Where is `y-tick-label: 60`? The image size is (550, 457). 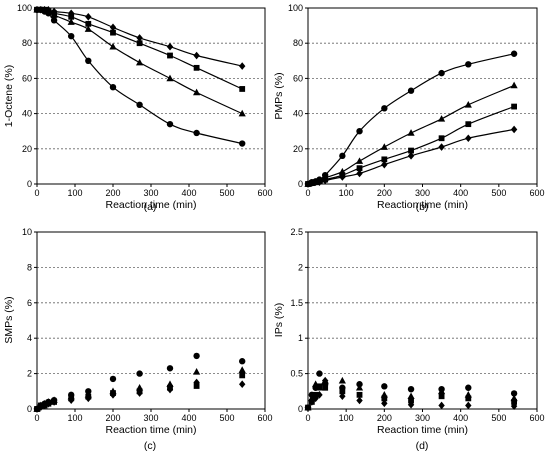 y-tick-label: 60 is located at coordinates (298, 78).